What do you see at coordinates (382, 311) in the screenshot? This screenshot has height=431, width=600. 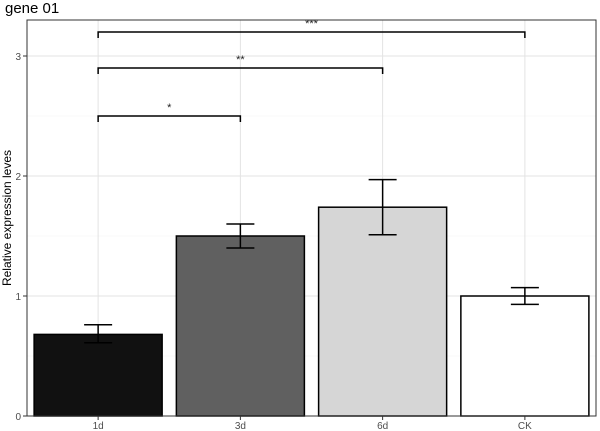 I see `bar-6d` at bounding box center [382, 311].